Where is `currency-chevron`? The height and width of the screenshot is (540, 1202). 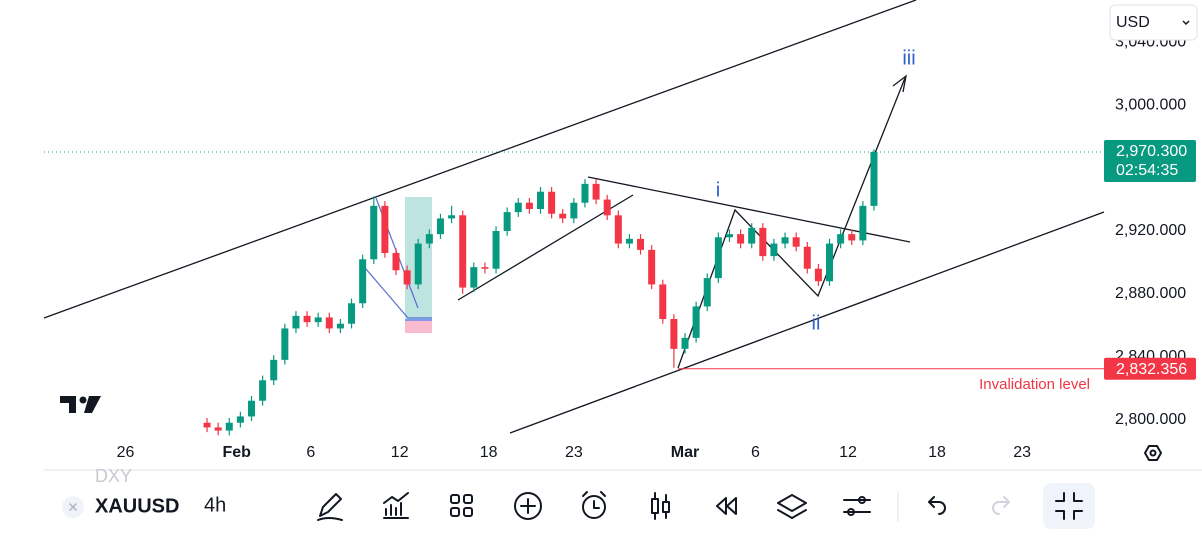
currency-chevron is located at coordinates (1186, 23).